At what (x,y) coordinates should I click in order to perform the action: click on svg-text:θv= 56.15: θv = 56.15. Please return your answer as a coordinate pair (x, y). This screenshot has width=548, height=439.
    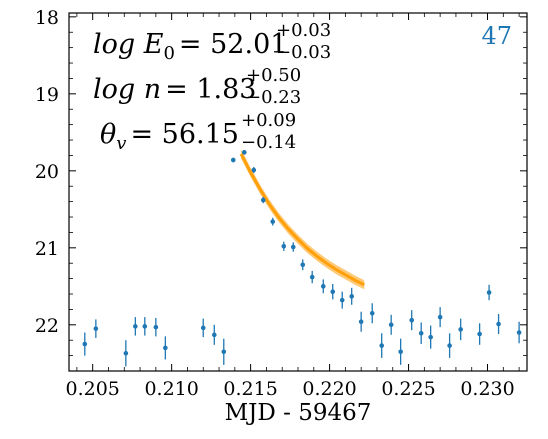
    Looking at the image, I should click on (169, 136).